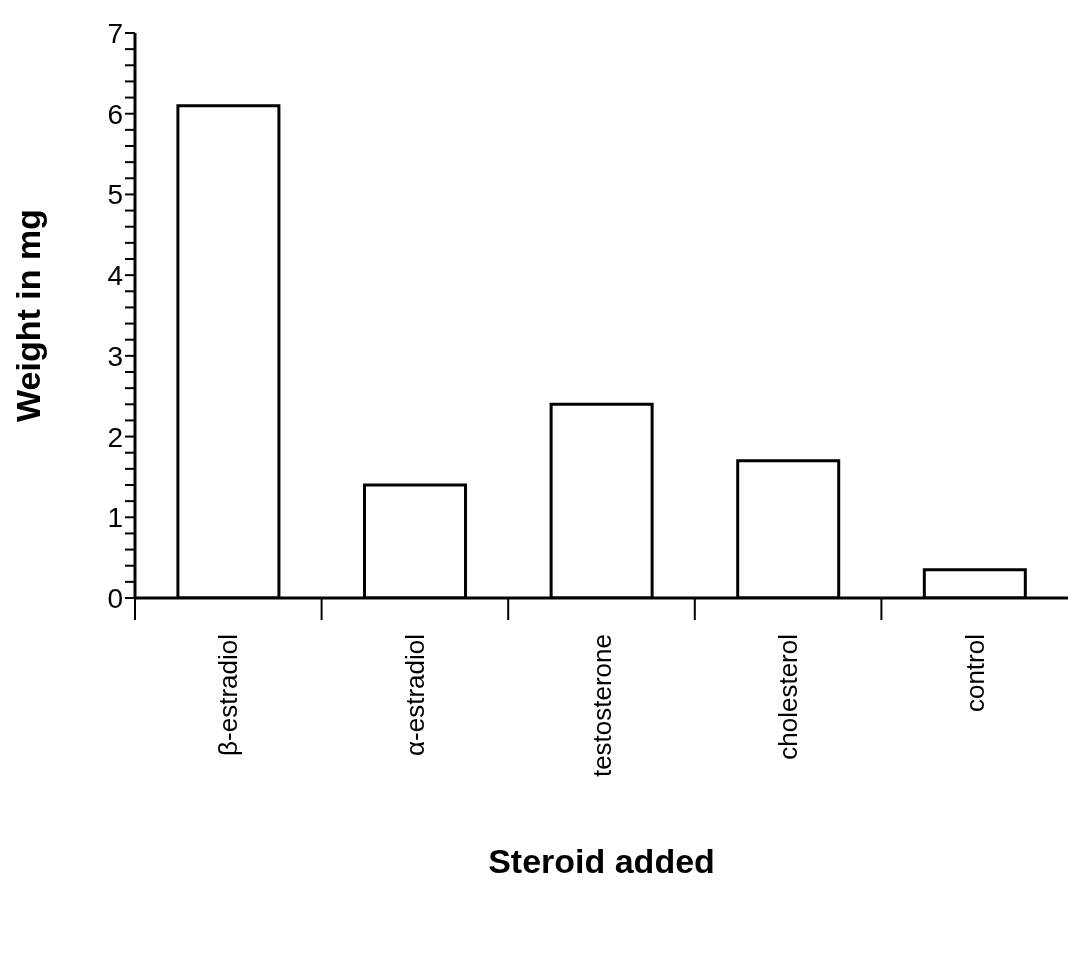 The image size is (1080, 967). I want to click on y-tick-label: 4, so click(115, 276).